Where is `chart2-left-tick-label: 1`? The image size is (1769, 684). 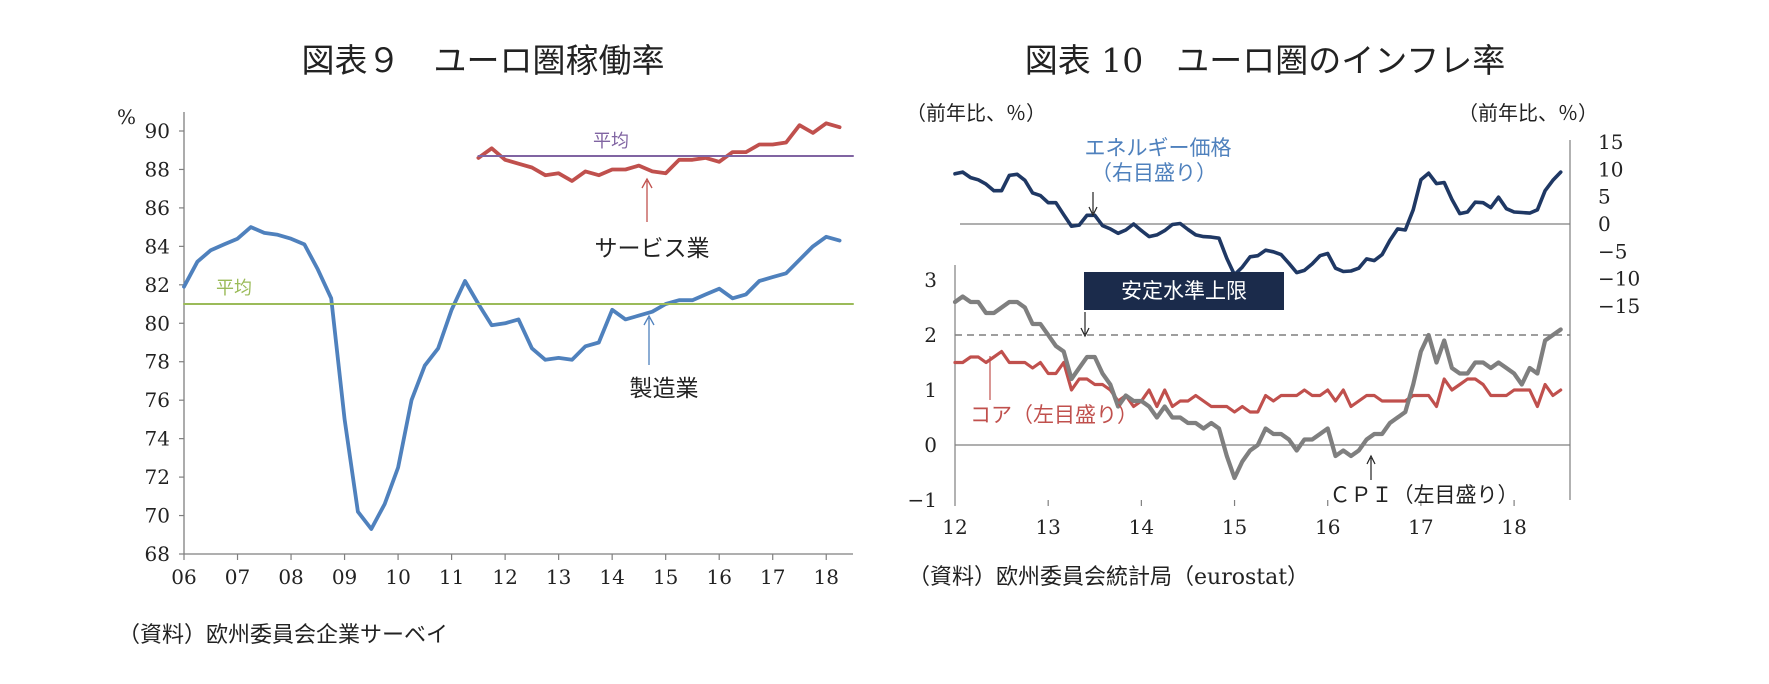
chart2-left-tick-label: 1 is located at coordinates (930, 390).